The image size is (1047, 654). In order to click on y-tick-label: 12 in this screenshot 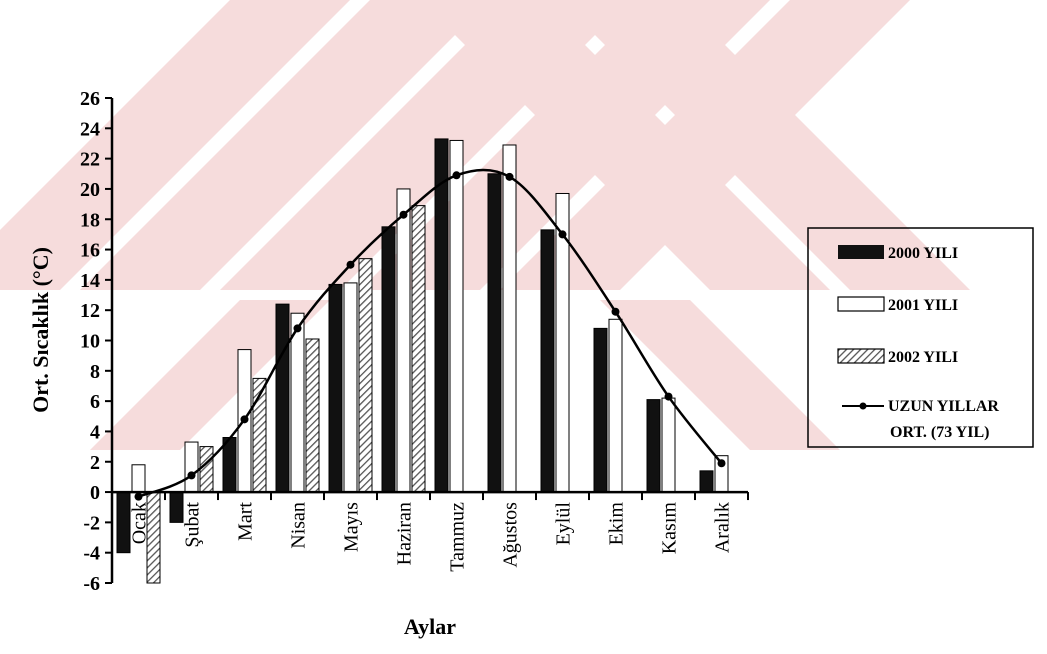, I will do `click(90, 311)`.